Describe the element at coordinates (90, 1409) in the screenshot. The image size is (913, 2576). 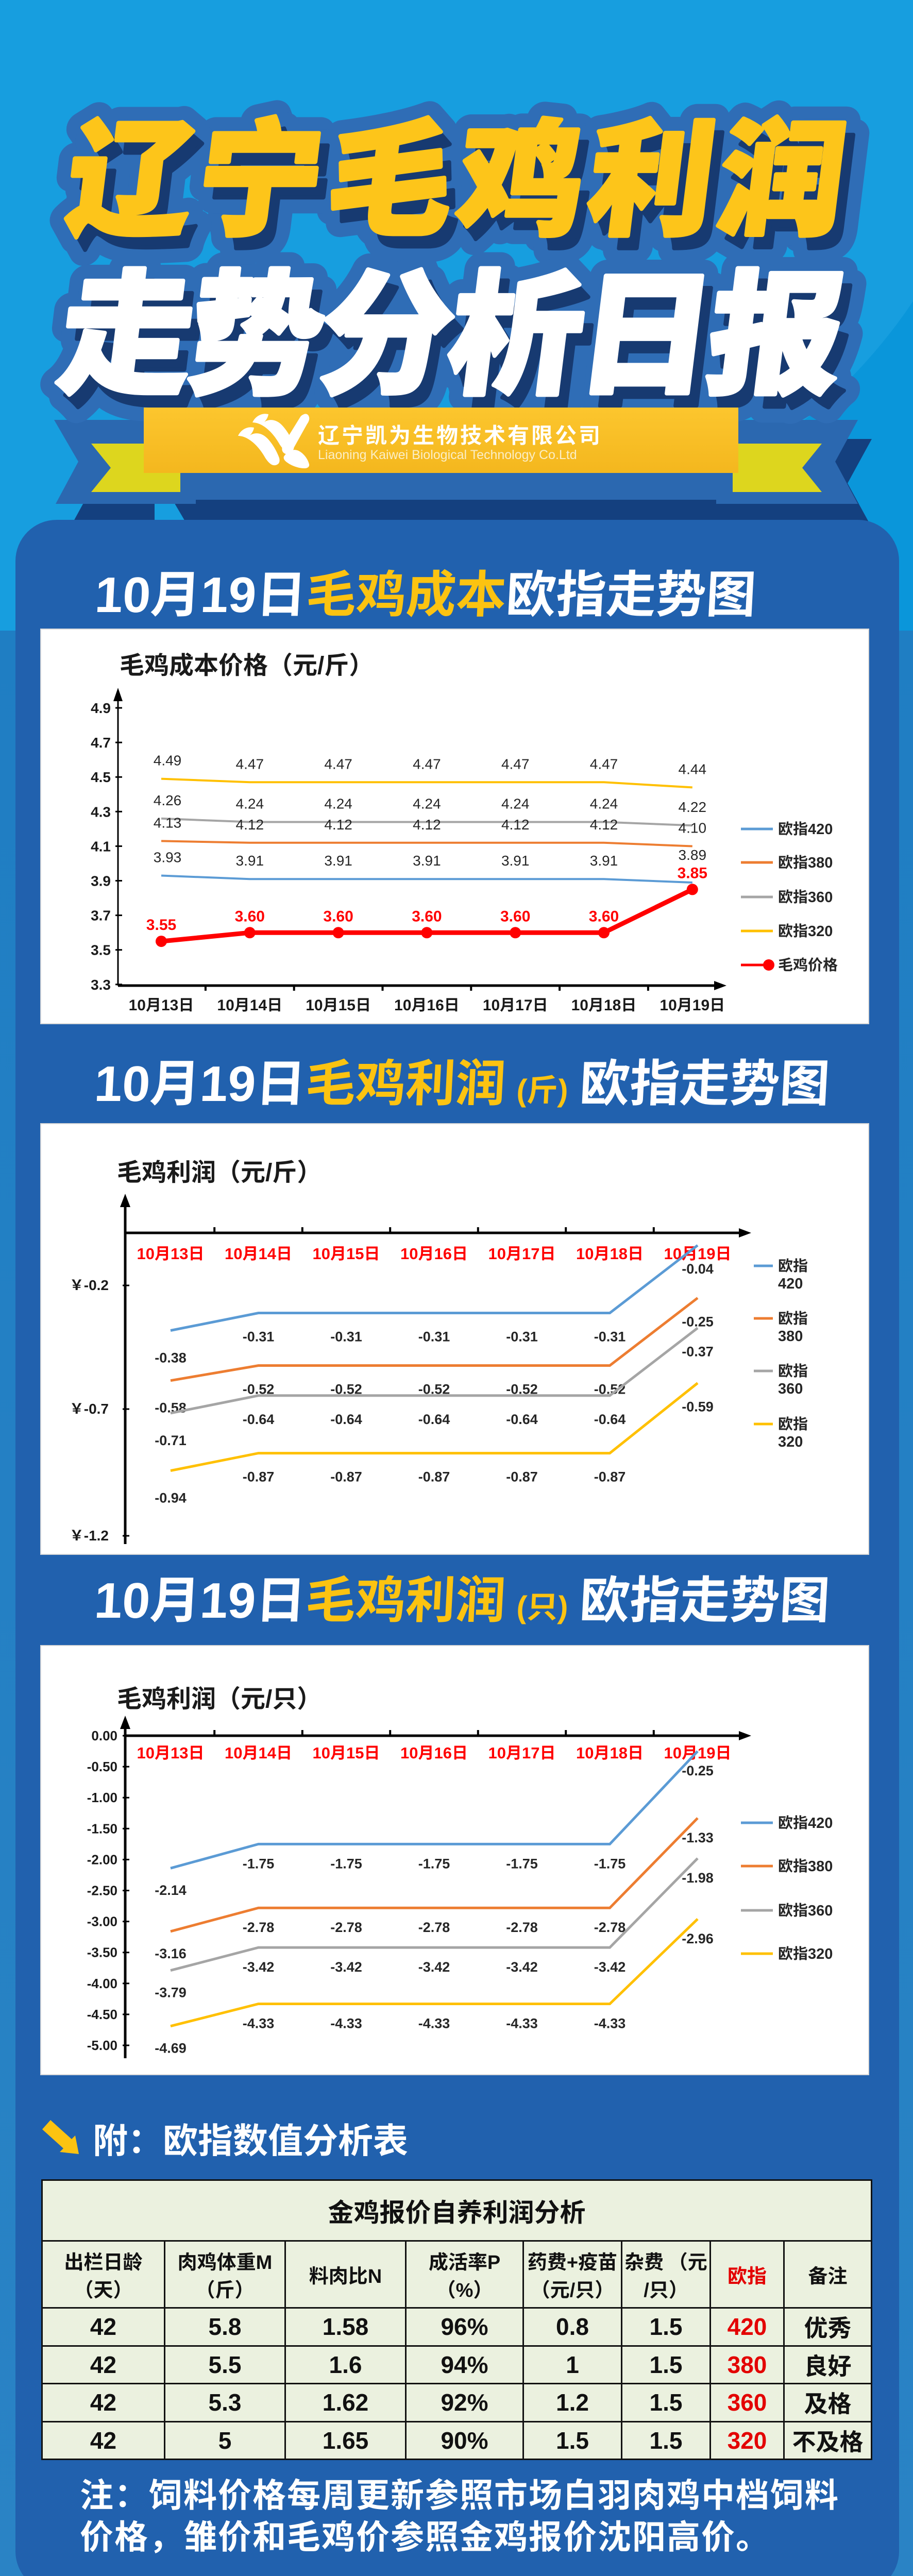
I see `svg-text: ￥-0.7` at that location.